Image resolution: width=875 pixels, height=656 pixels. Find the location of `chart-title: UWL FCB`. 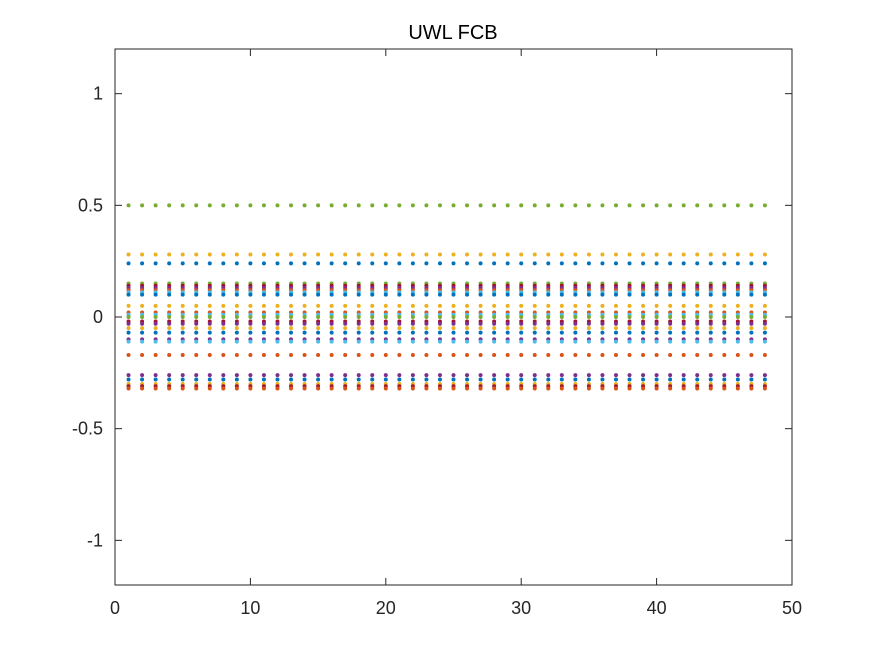

chart-title: UWL FCB is located at coordinates (452, 33).